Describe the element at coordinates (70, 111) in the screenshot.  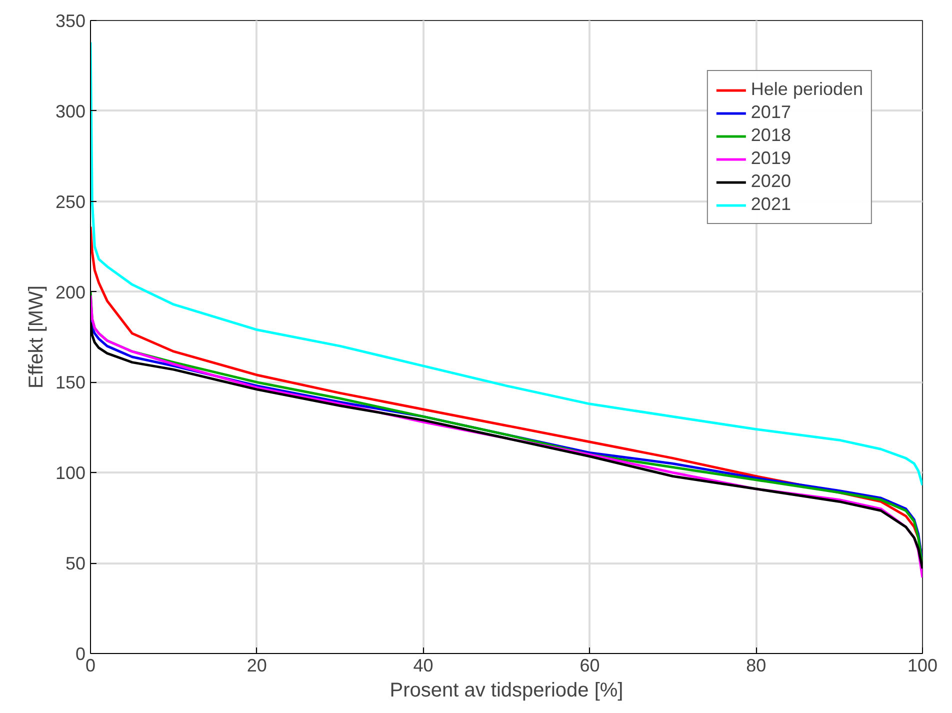
I see `y-tick-label: 300` at that location.